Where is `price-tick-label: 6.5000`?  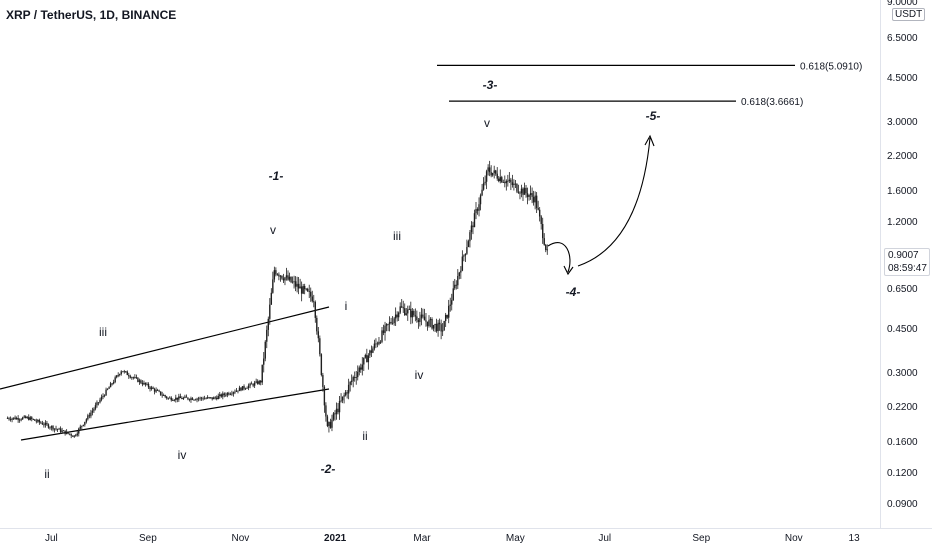
price-tick-label: 6.5000 is located at coordinates (902, 38).